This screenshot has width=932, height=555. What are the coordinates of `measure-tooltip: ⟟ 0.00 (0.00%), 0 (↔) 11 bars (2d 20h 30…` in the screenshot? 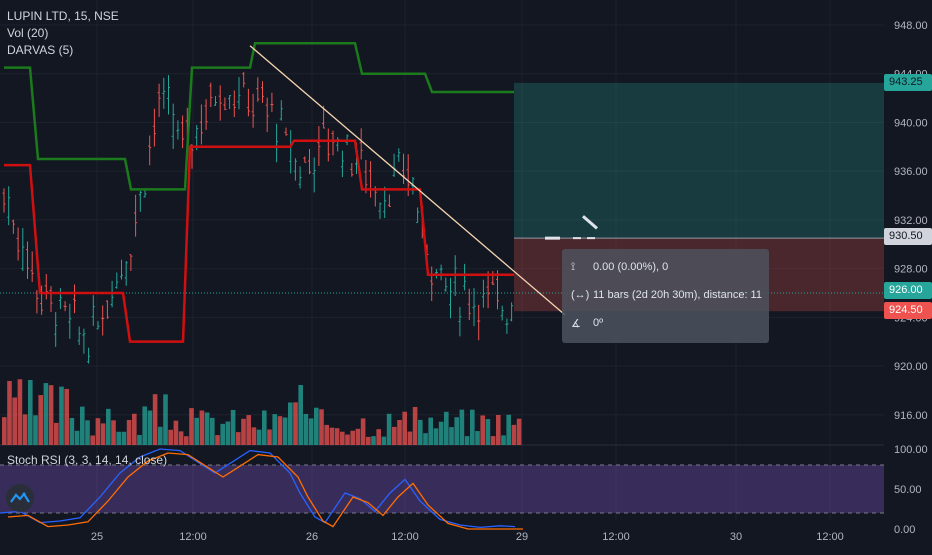 It's located at (665, 296).